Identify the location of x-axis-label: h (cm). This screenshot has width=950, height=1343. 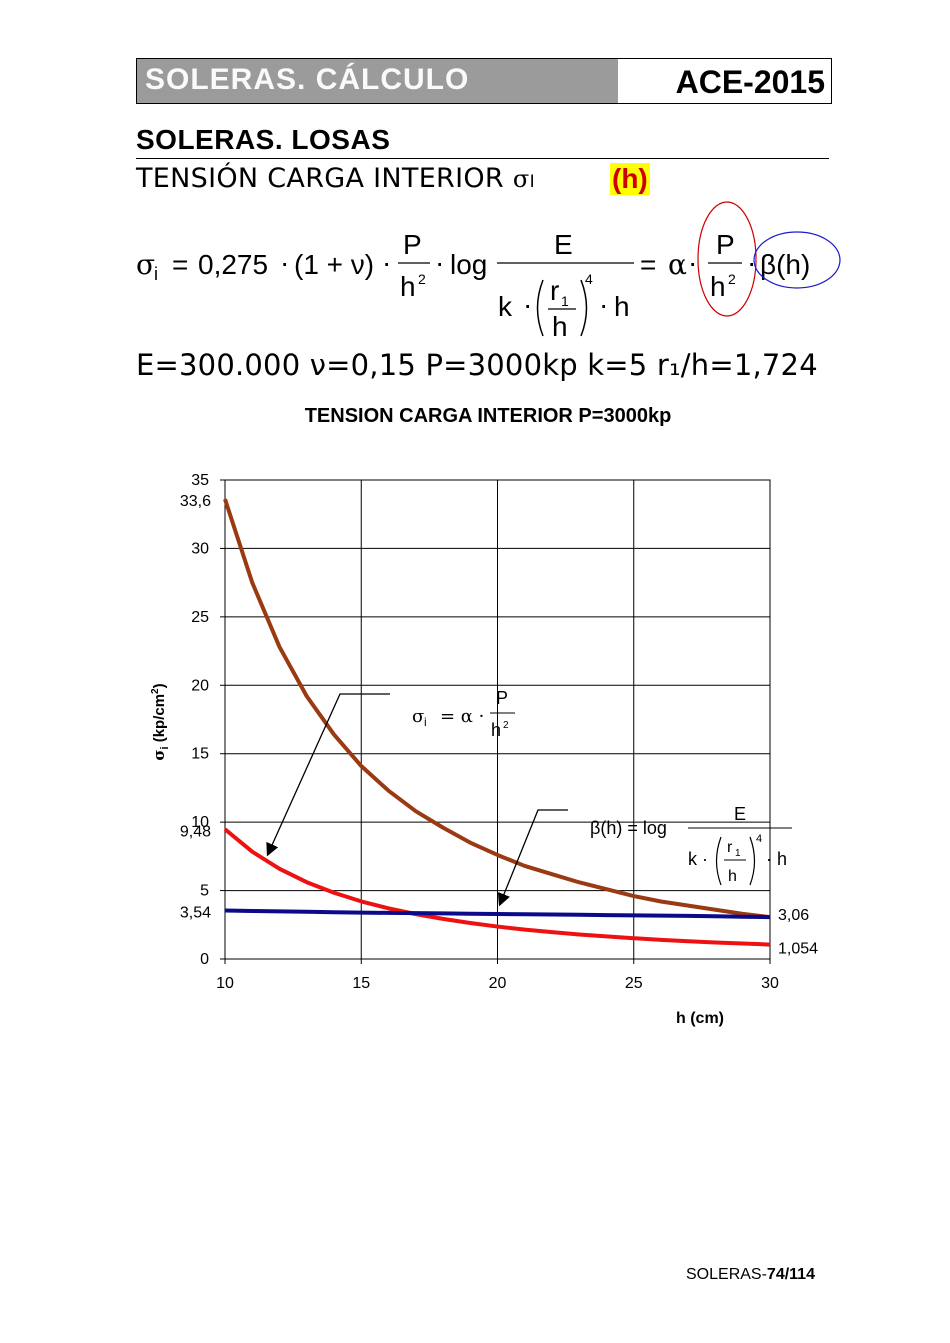
(700, 1018).